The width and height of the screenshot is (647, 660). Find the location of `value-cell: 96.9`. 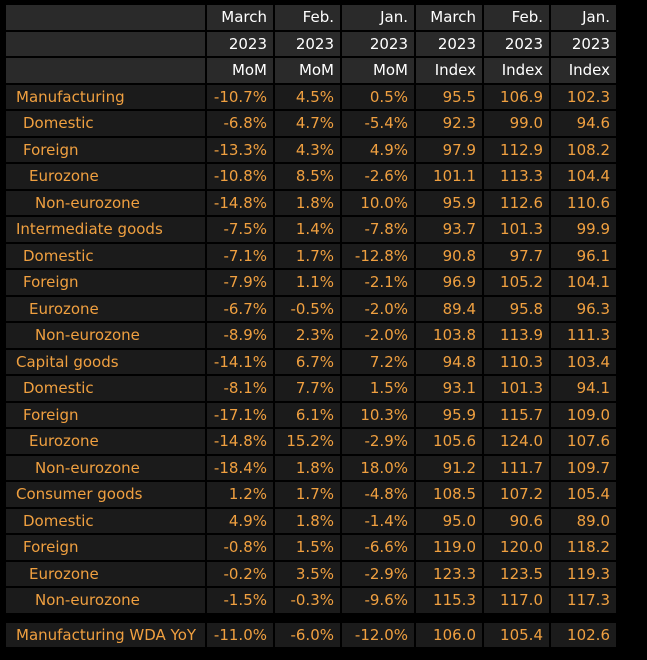

value-cell: 96.9 is located at coordinates (449, 282).